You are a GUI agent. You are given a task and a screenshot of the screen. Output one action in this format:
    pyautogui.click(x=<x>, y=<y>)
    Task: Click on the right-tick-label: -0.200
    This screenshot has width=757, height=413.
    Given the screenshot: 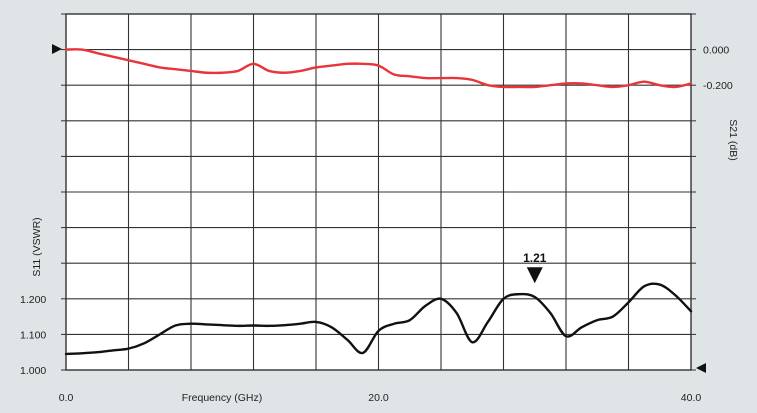 What is the action you would take?
    pyautogui.click(x=718, y=86)
    